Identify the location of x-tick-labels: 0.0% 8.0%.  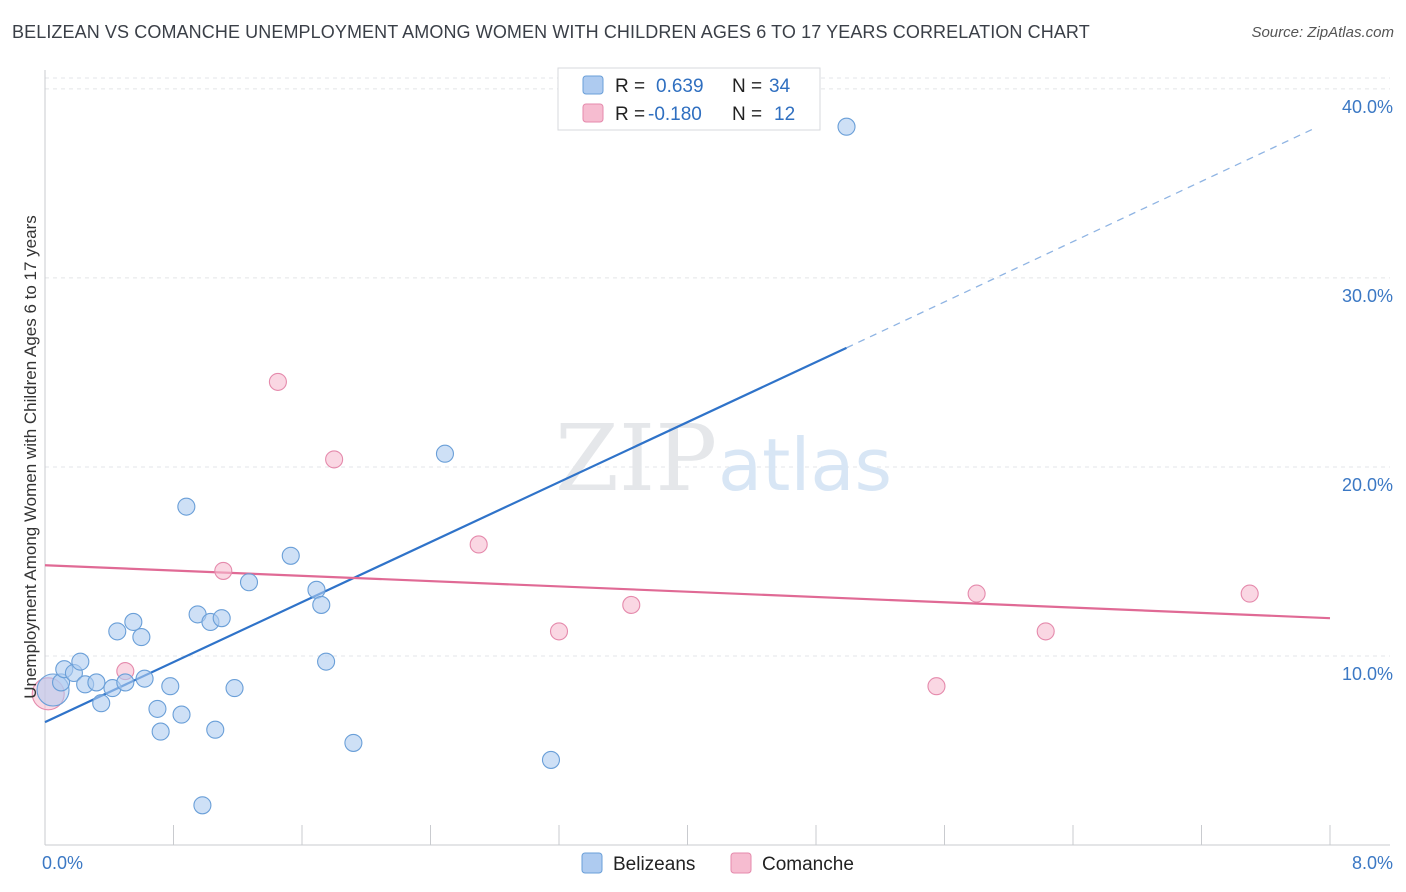
(717, 863).